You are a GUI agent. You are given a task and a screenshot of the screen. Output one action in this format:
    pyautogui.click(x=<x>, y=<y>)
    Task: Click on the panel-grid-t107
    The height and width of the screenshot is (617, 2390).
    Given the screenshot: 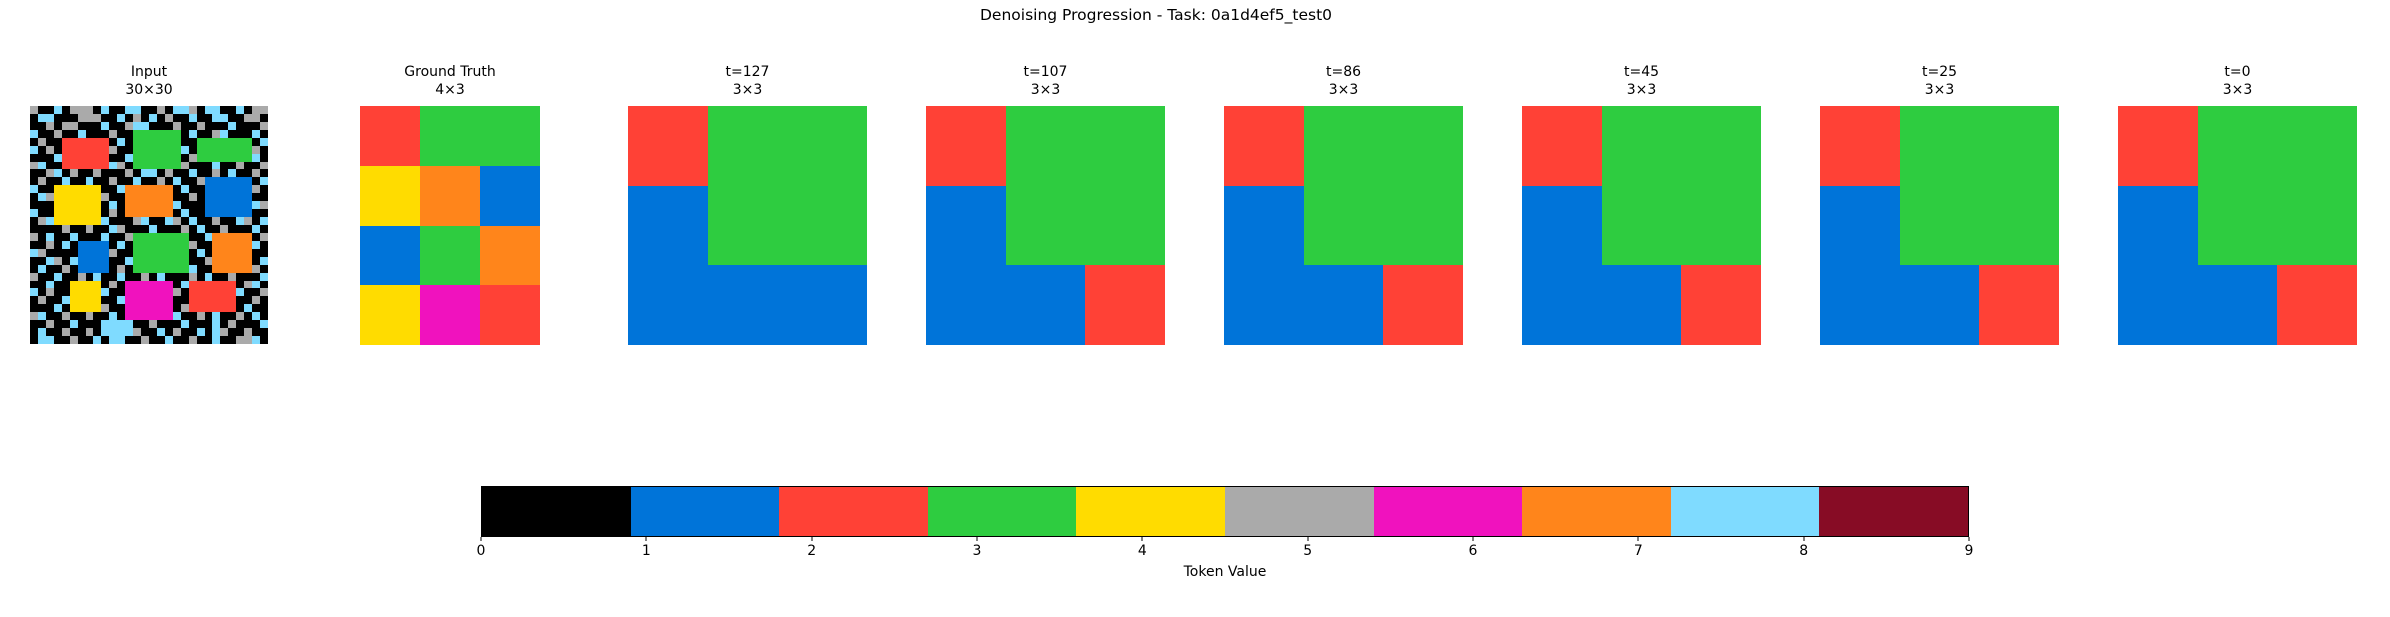 What is the action you would take?
    pyautogui.click(x=1045, y=225)
    